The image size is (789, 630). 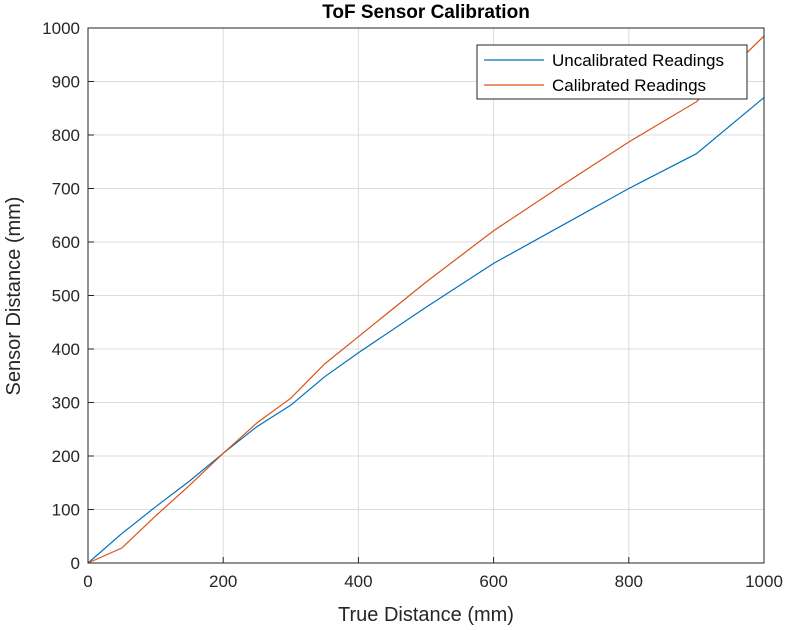 What do you see at coordinates (426, 12) in the screenshot?
I see `chart-title: ToF Sensor Calibration` at bounding box center [426, 12].